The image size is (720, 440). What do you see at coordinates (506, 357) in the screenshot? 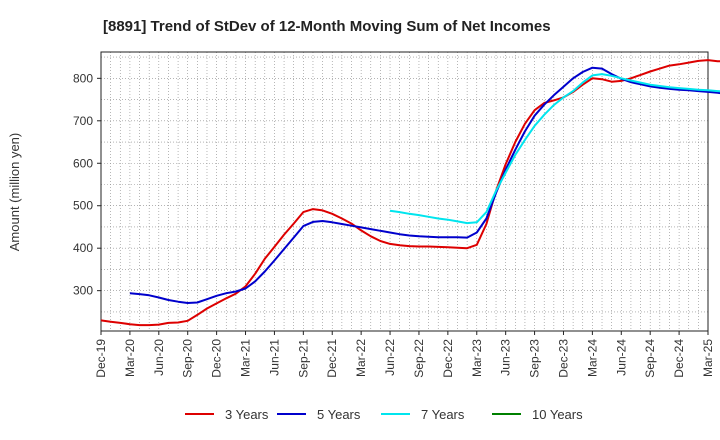
I see `x-tick-label: Jun-23` at bounding box center [506, 357].